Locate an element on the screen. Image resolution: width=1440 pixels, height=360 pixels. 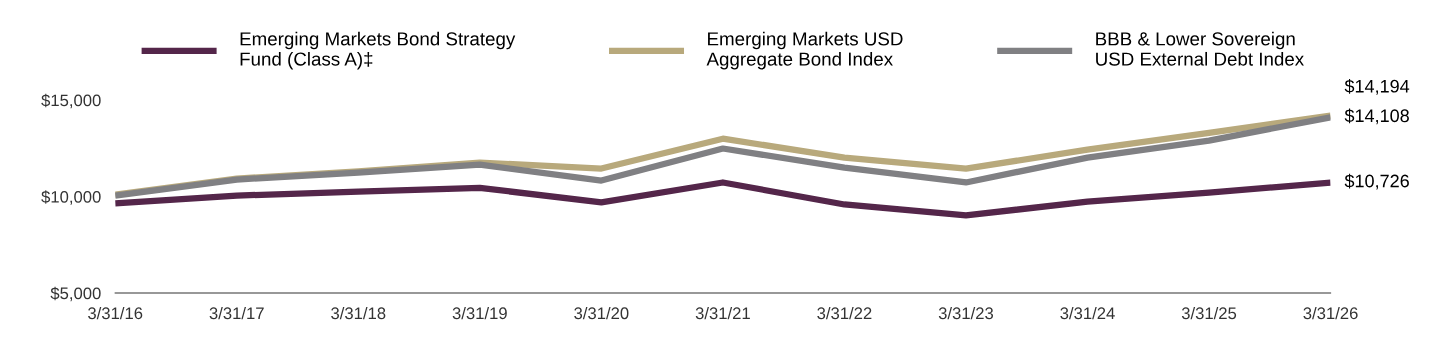
x-tick-label: 3/31/16 is located at coordinates (115, 313).